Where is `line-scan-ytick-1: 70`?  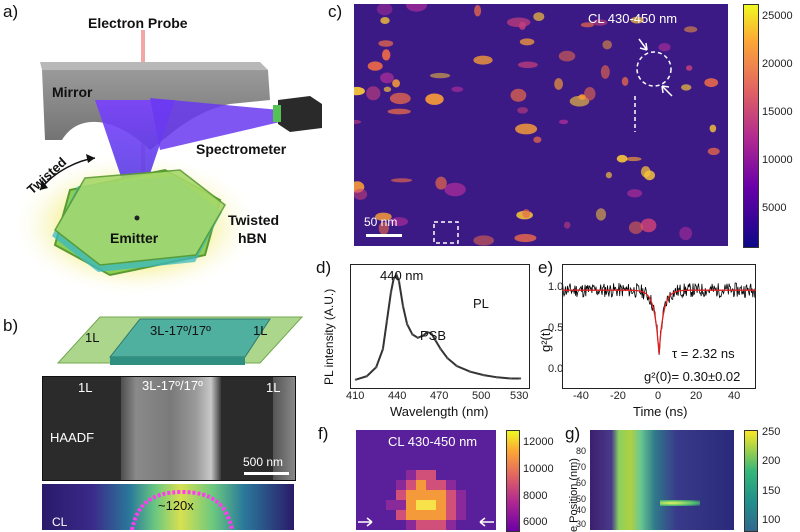 line-scan-ytick-1: 70 is located at coordinates (581, 467).